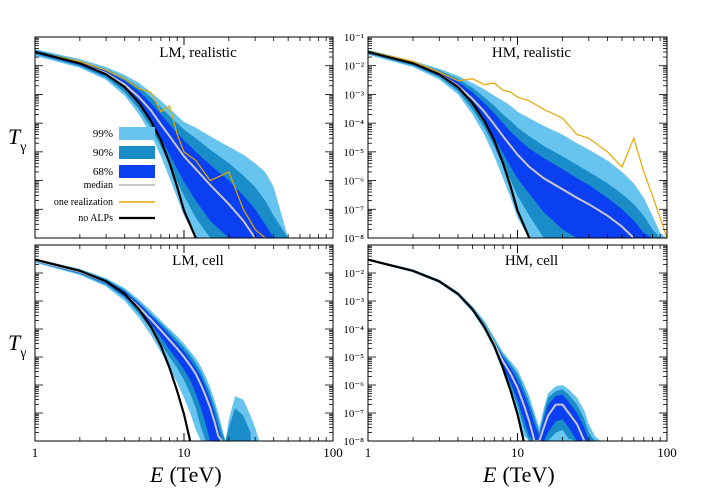  I want to click on one-realization-line, so click(150, 144).